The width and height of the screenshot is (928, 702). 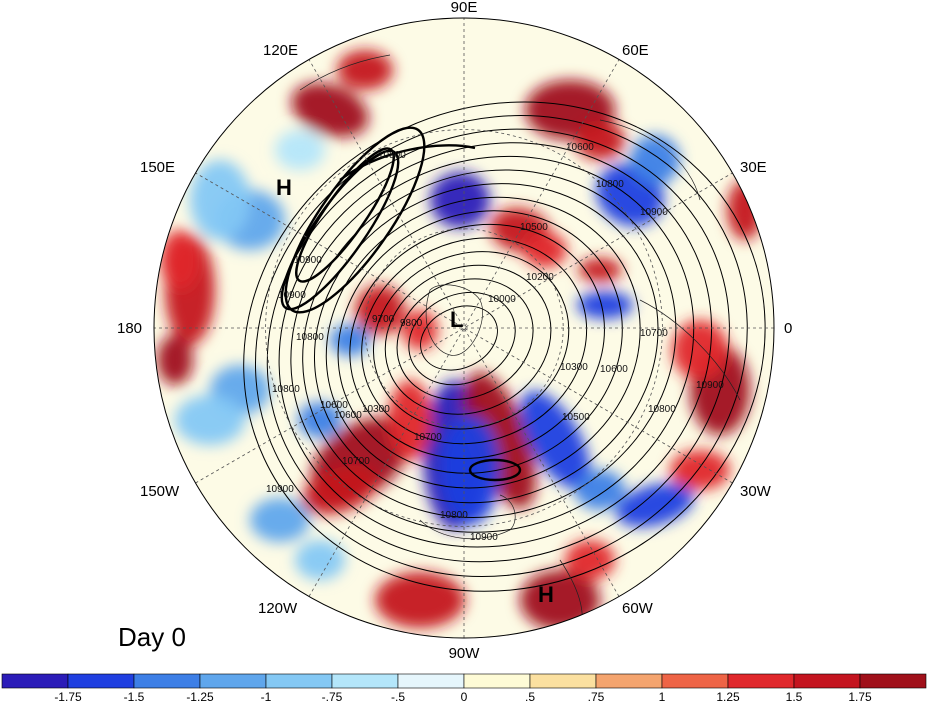 What do you see at coordinates (200, 696) in the screenshot?
I see `colorbar-tick-label: -1.25` at bounding box center [200, 696].